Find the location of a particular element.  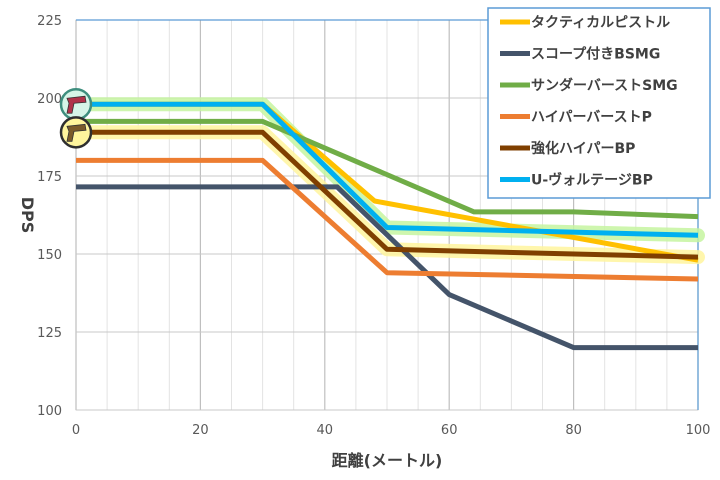

legend-label: ハイパーバーストP is located at coordinates (591, 118).